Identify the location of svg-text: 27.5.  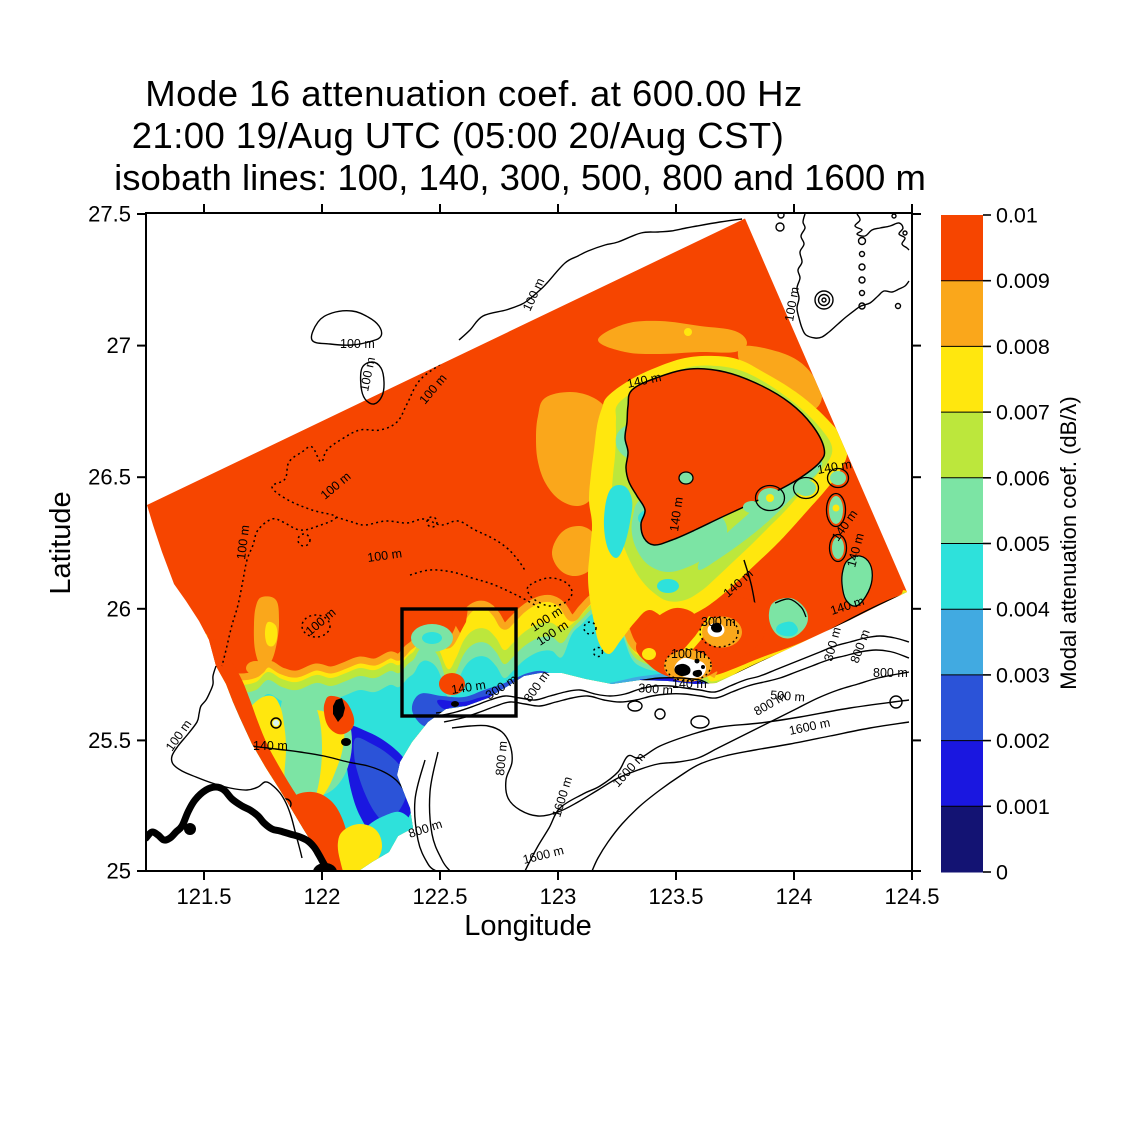
(109, 214).